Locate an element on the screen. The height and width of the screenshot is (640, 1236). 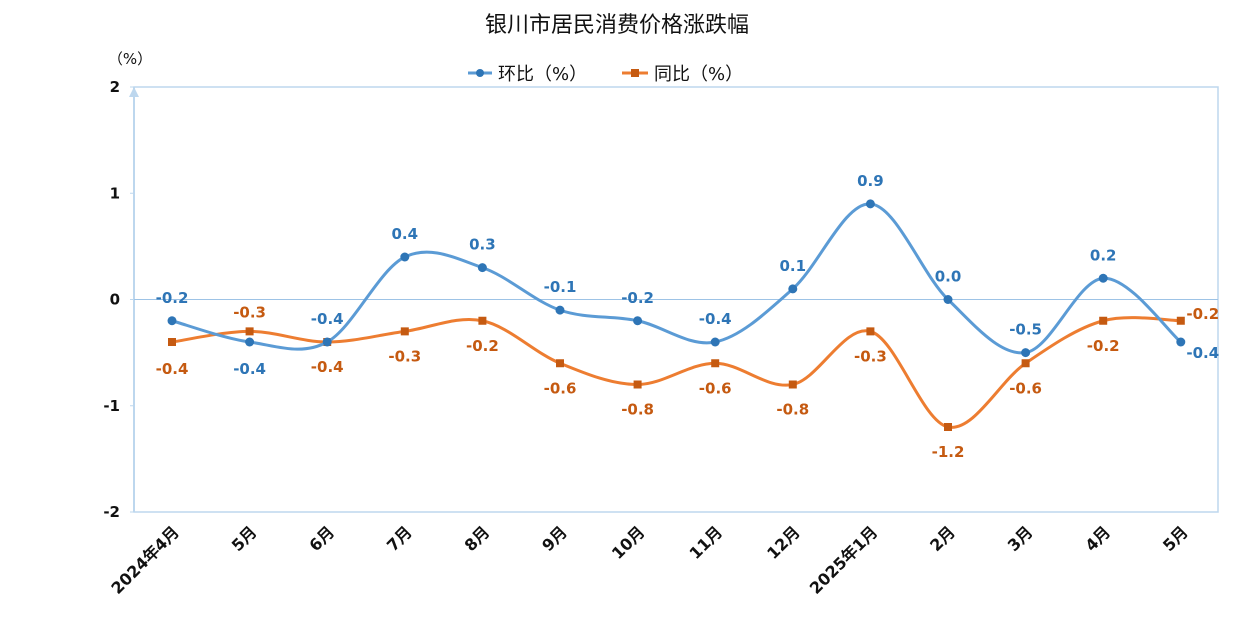
chart-title: 银川市居民消费价格涨跌幅 is located at coordinates (617, 25).